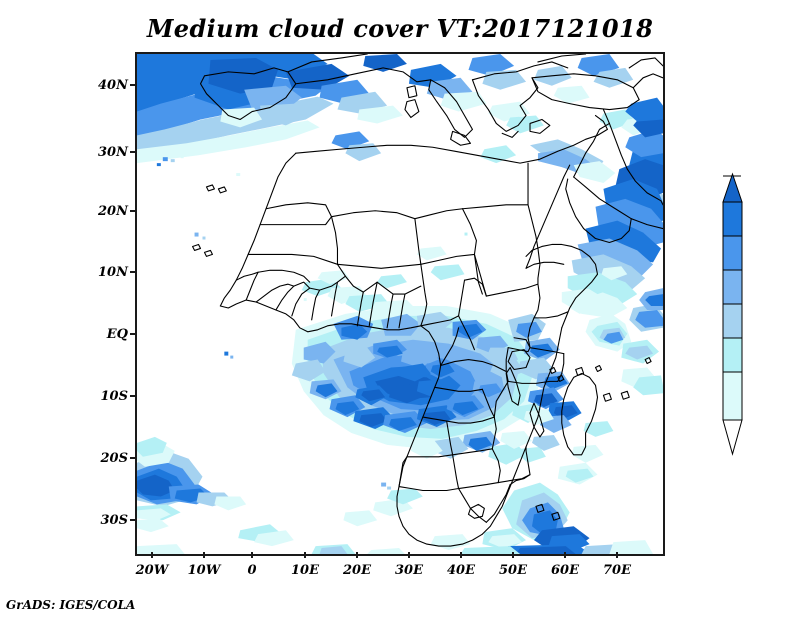 The height and width of the screenshot is (618, 800). What do you see at coordinates (617, 570) in the screenshot?
I see `x-axis-label-70e: 70E` at bounding box center [617, 570].